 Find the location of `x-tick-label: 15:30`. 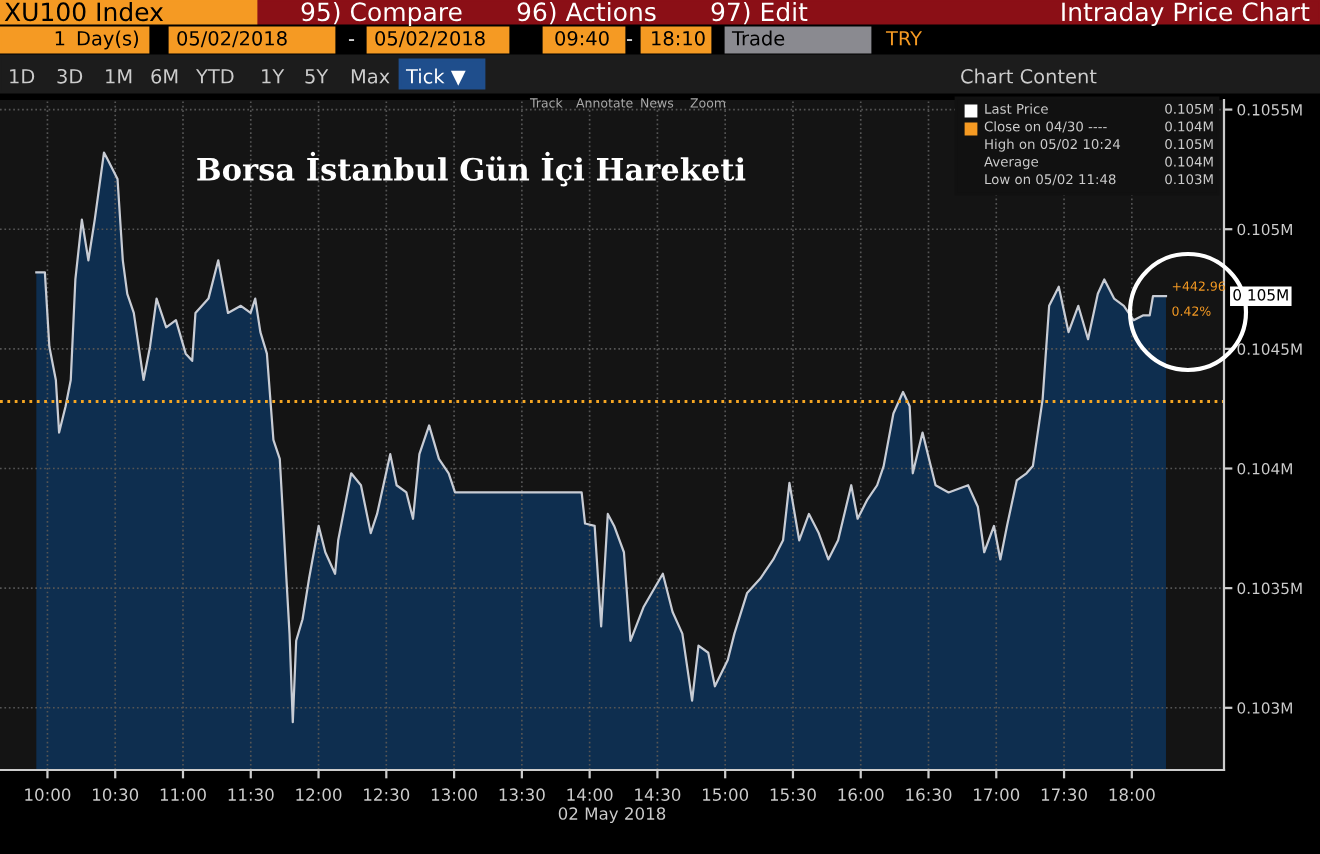

x-tick-label: 15:30 is located at coordinates (793, 794).